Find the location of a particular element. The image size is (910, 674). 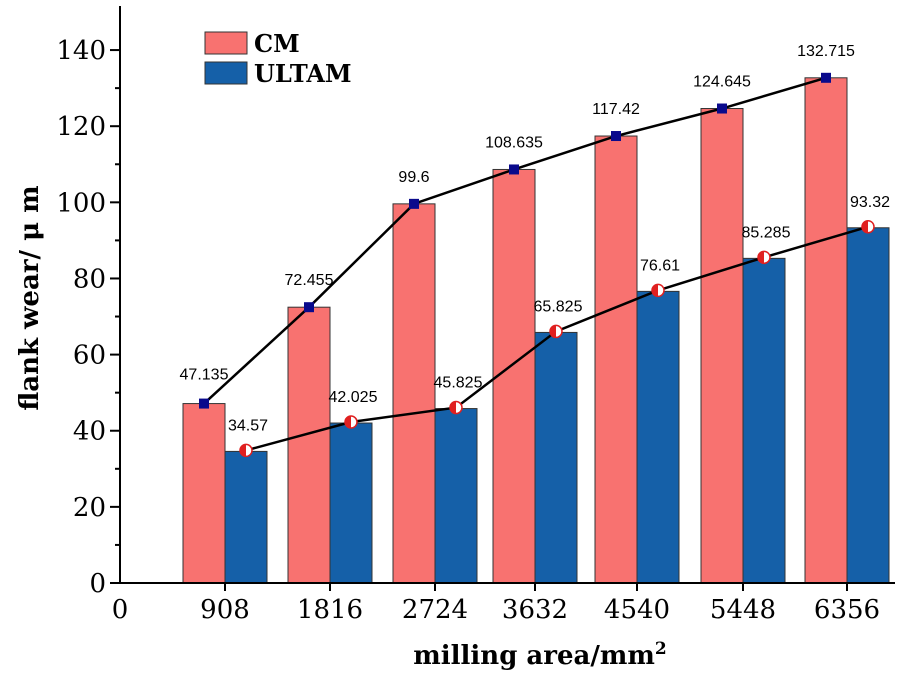

legend-swatch-cm is located at coordinates (226, 43).